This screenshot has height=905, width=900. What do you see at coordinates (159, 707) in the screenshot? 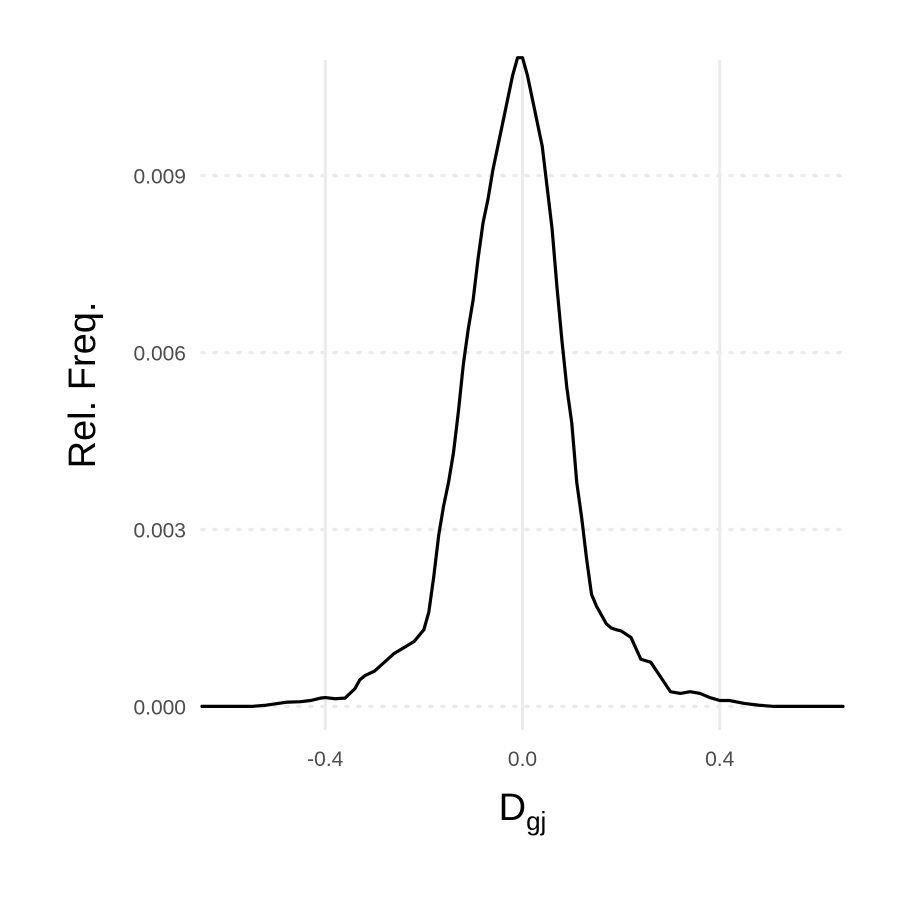
I see `y-tick-label: 0.000` at bounding box center [159, 707].